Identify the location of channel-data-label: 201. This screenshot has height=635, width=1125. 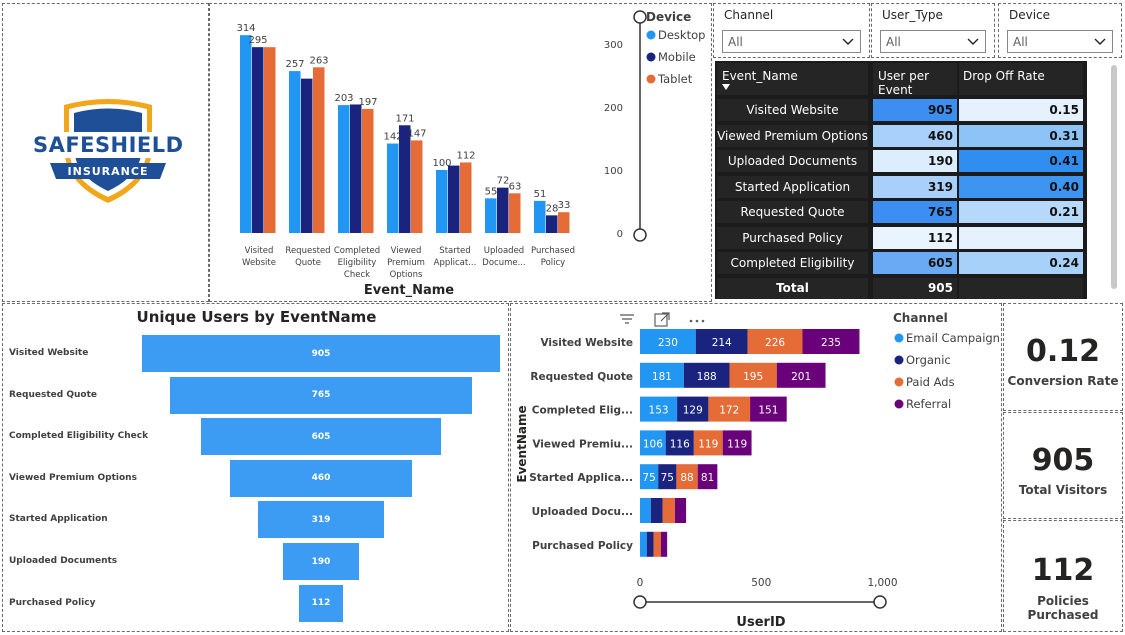
(801, 377).